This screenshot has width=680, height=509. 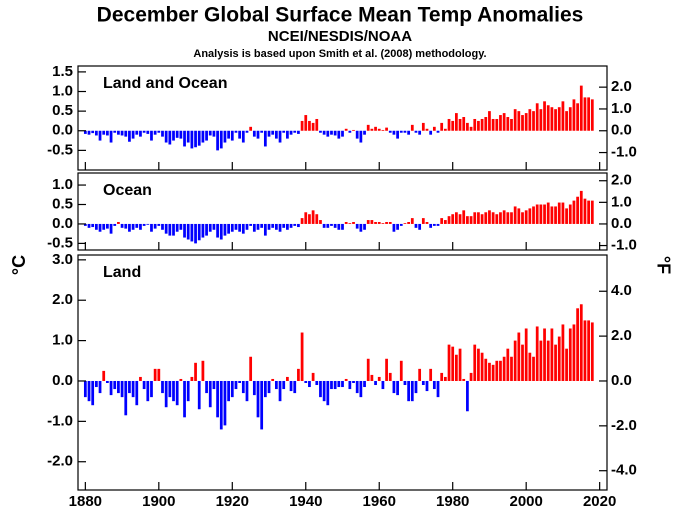 What do you see at coordinates (60, 420) in the screenshot?
I see `y-tick-label: -1.0` at bounding box center [60, 420].